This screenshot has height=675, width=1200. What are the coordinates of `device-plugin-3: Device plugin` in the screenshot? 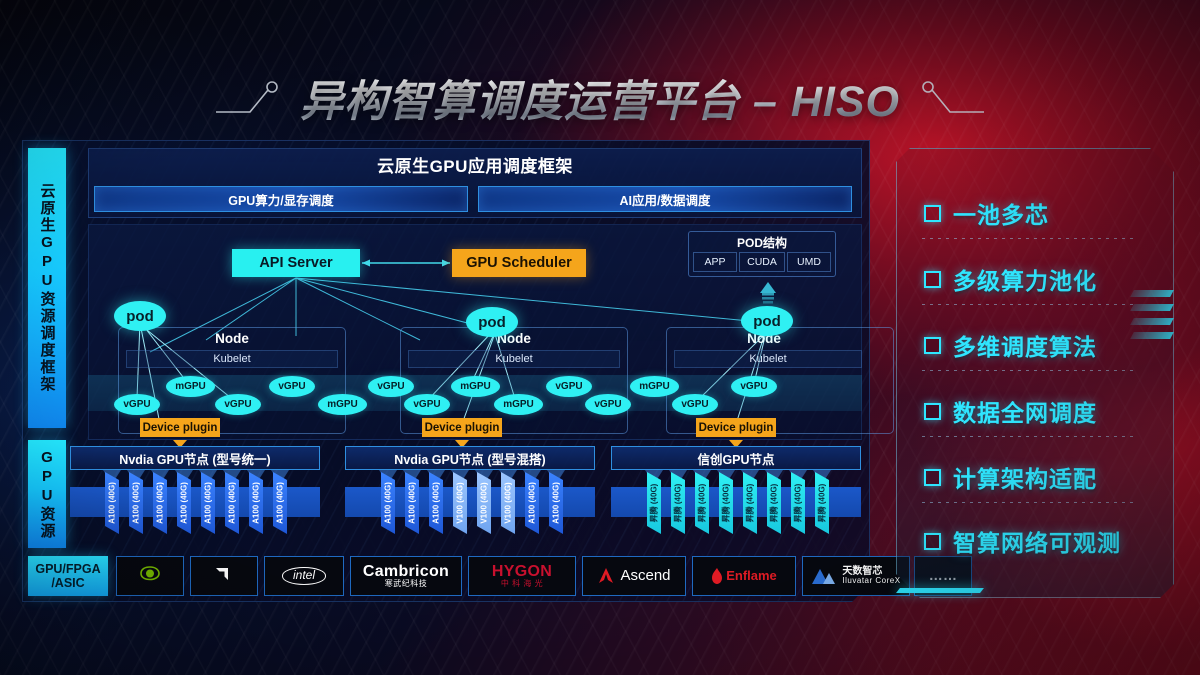 It's located at (736, 427).